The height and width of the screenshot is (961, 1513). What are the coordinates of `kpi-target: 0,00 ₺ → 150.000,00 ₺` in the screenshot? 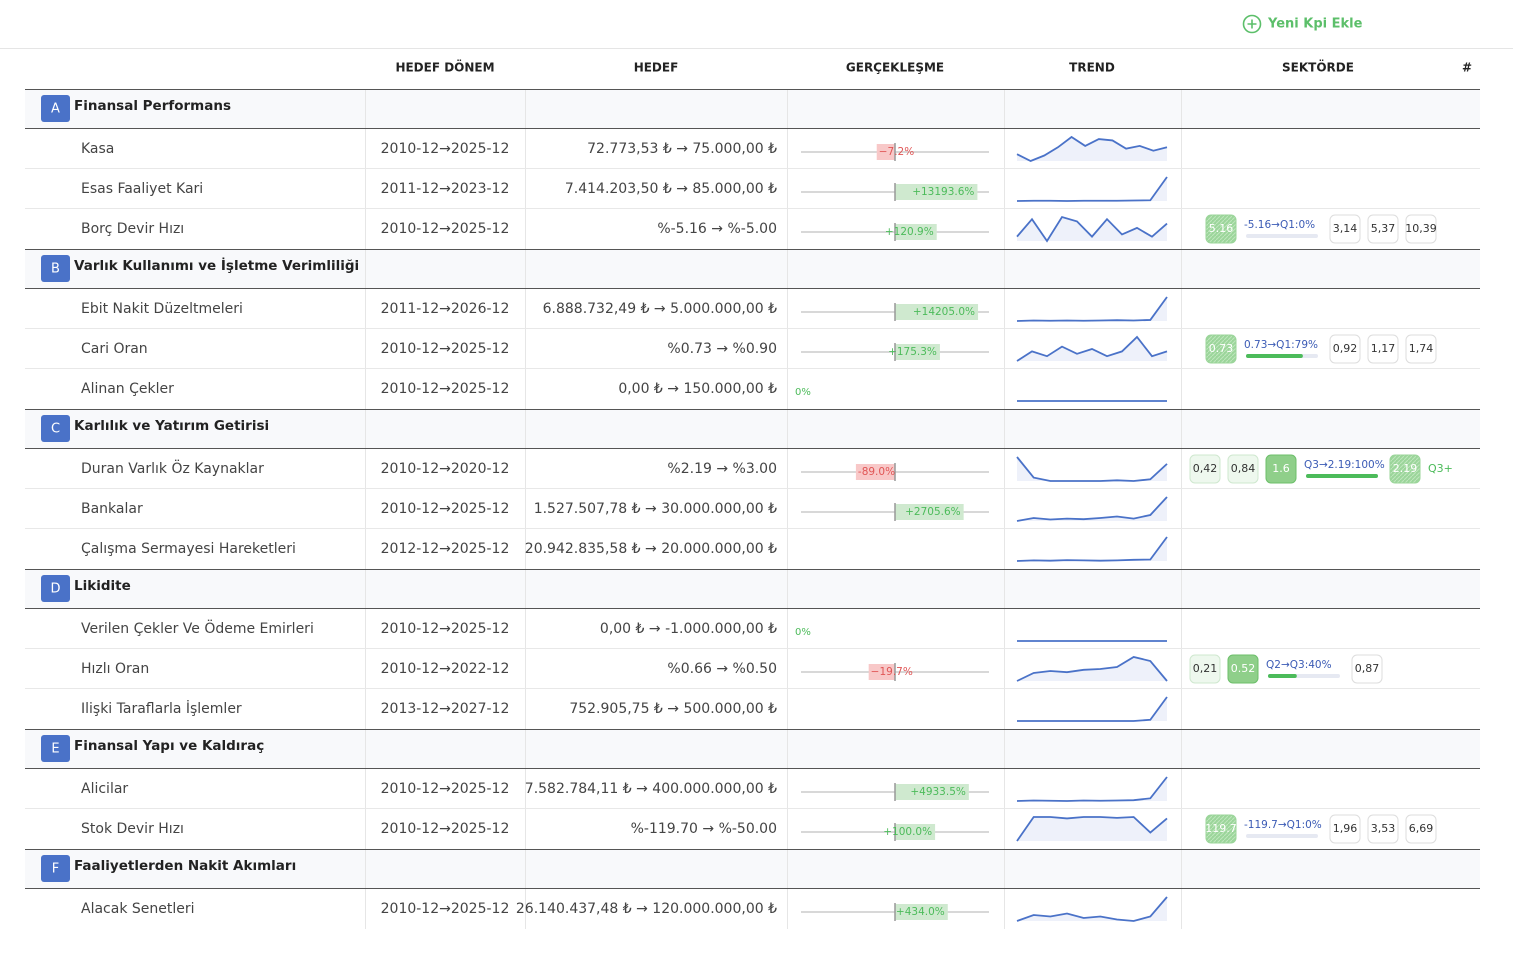 It's located at (697, 389).